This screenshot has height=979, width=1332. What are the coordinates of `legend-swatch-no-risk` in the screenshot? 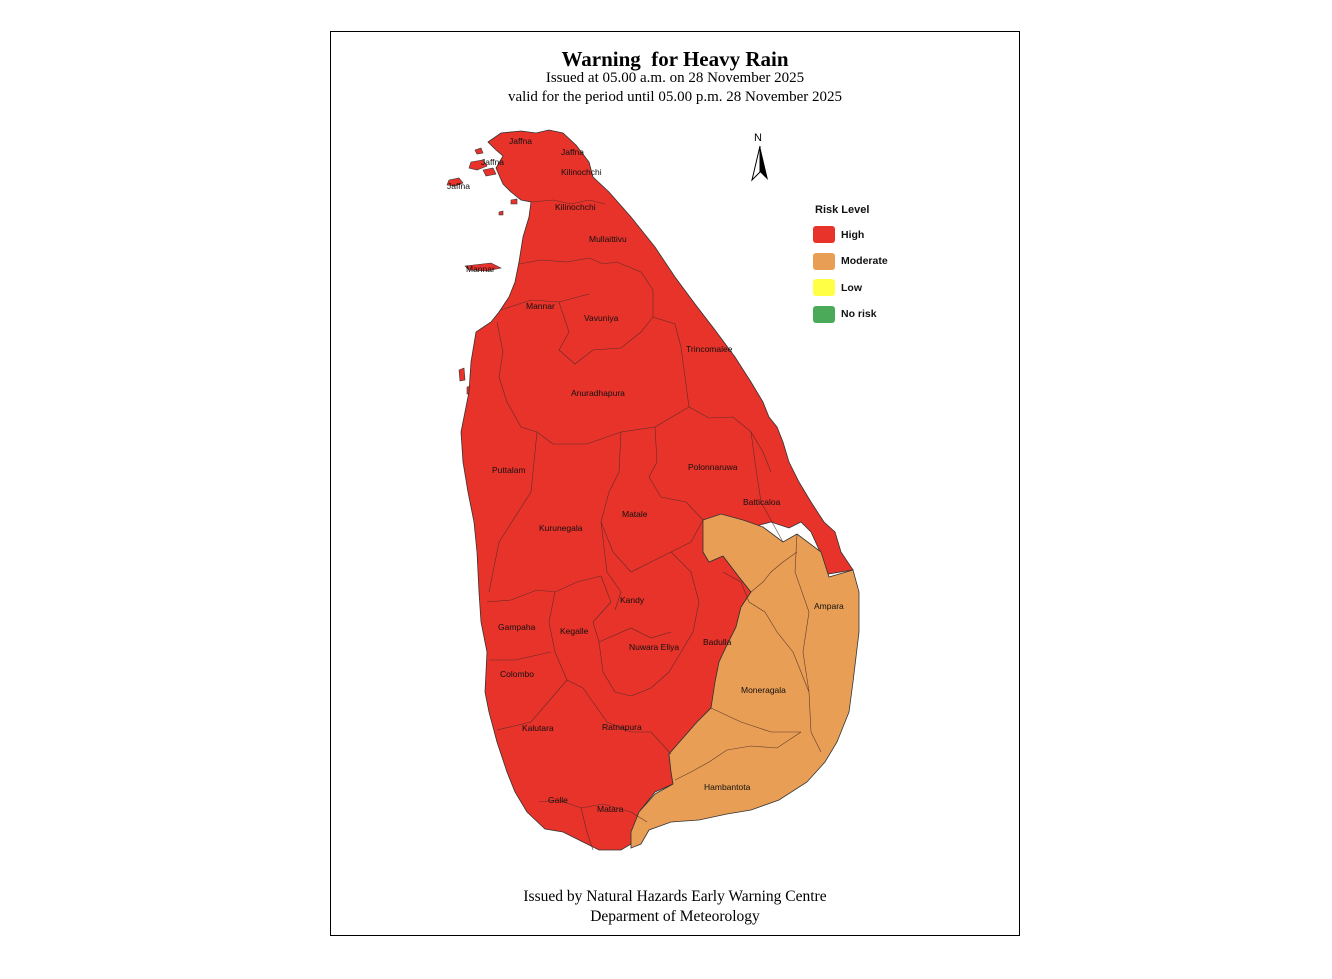 It's located at (824, 314).